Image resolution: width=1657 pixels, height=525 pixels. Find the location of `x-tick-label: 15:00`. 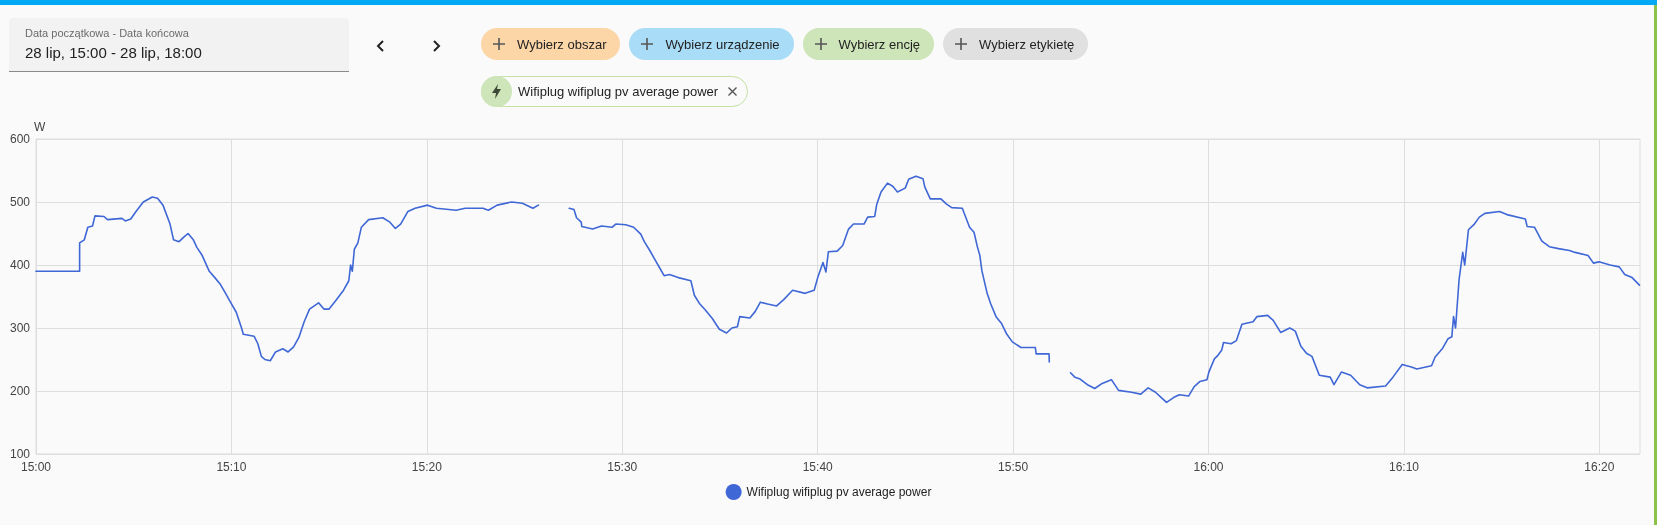

x-tick-label: 15:00 is located at coordinates (36, 467).